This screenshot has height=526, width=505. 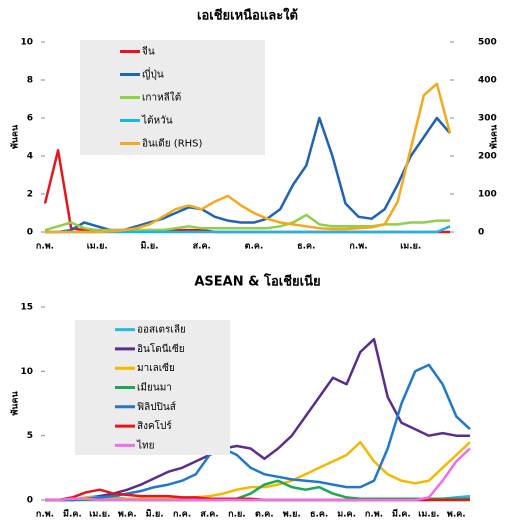 What do you see at coordinates (161, 348) in the screenshot?
I see `legend-label: อินโดนีเซีย` at bounding box center [161, 348].